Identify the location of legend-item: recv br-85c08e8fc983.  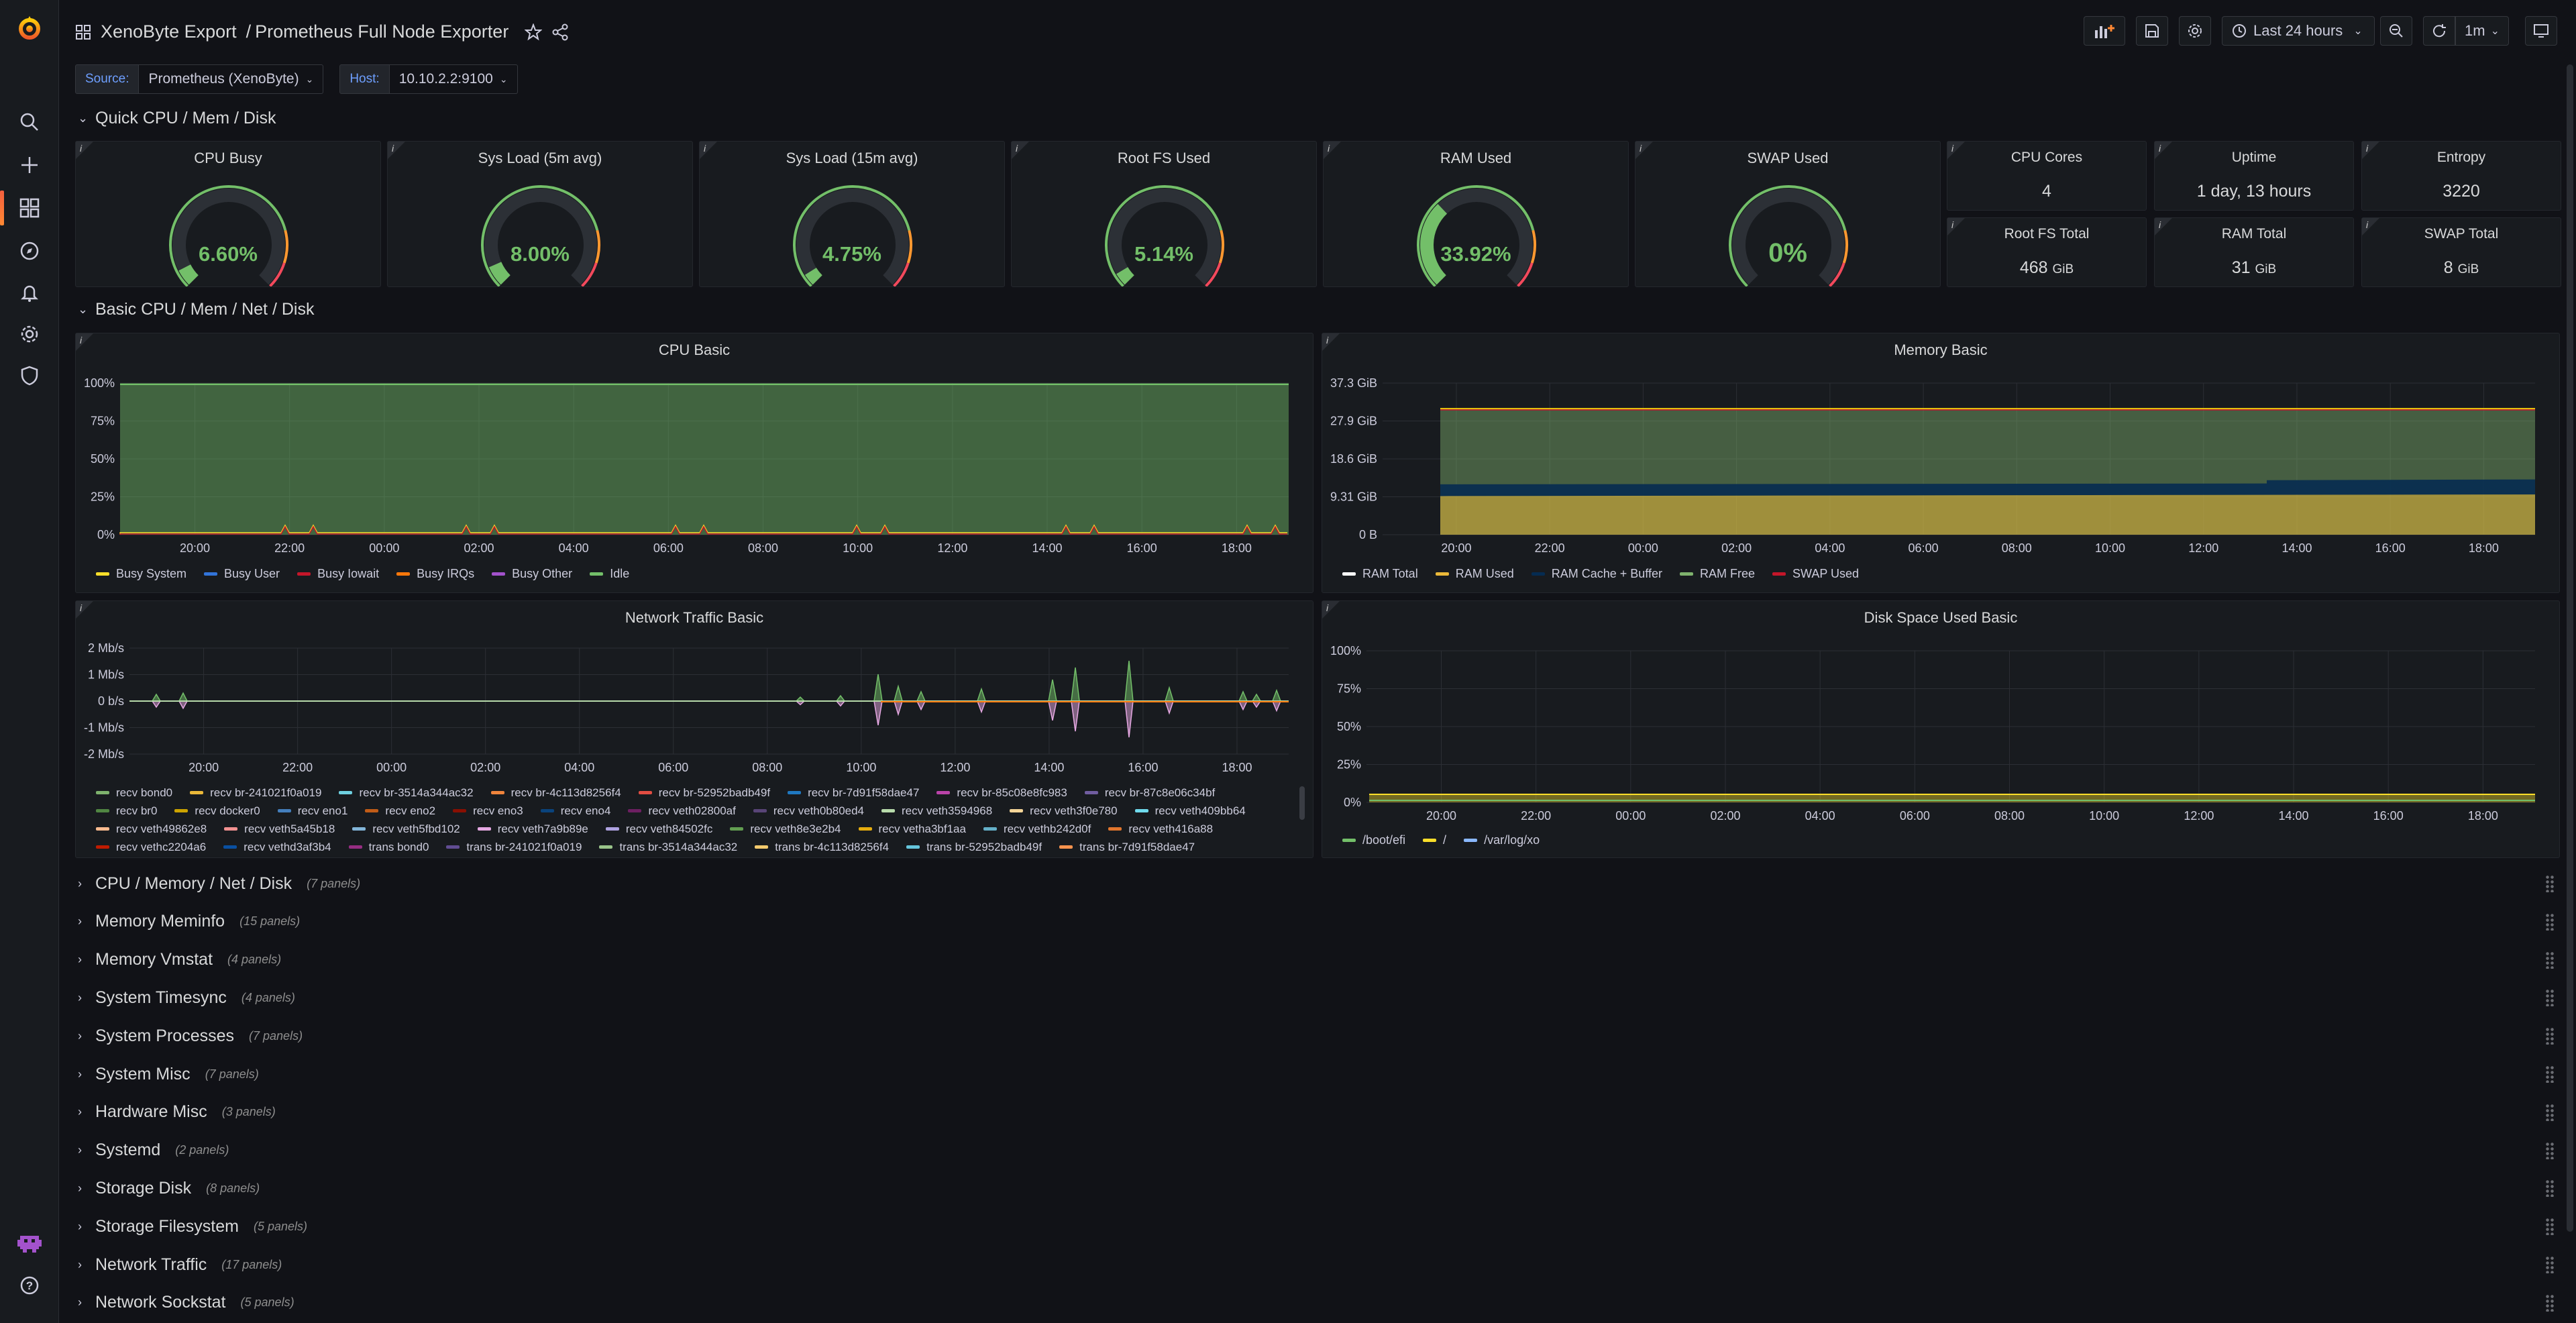
(1001, 792).